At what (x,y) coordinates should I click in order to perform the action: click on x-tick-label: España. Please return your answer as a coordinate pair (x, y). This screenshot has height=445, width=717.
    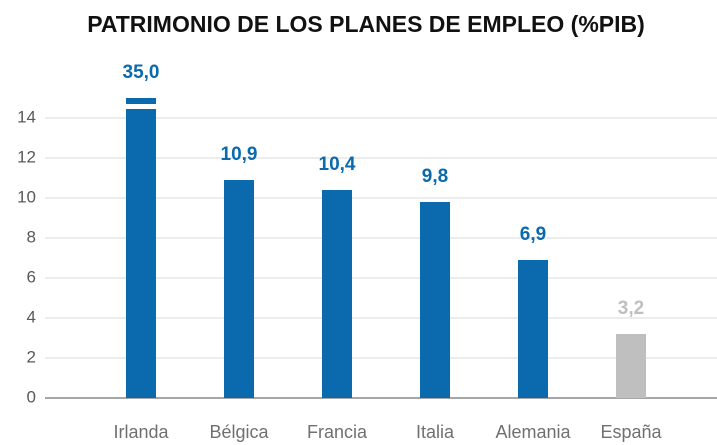
    Looking at the image, I should click on (631, 432).